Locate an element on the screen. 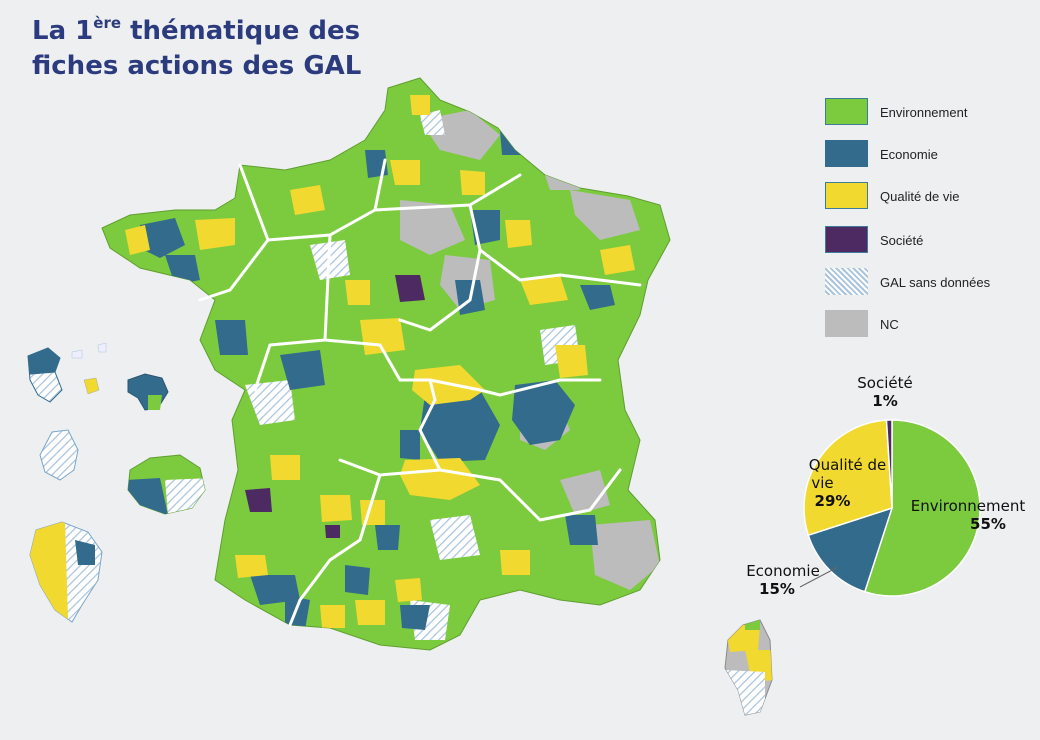  pie-label-qualite-pct: 29% is located at coordinates (832, 501).